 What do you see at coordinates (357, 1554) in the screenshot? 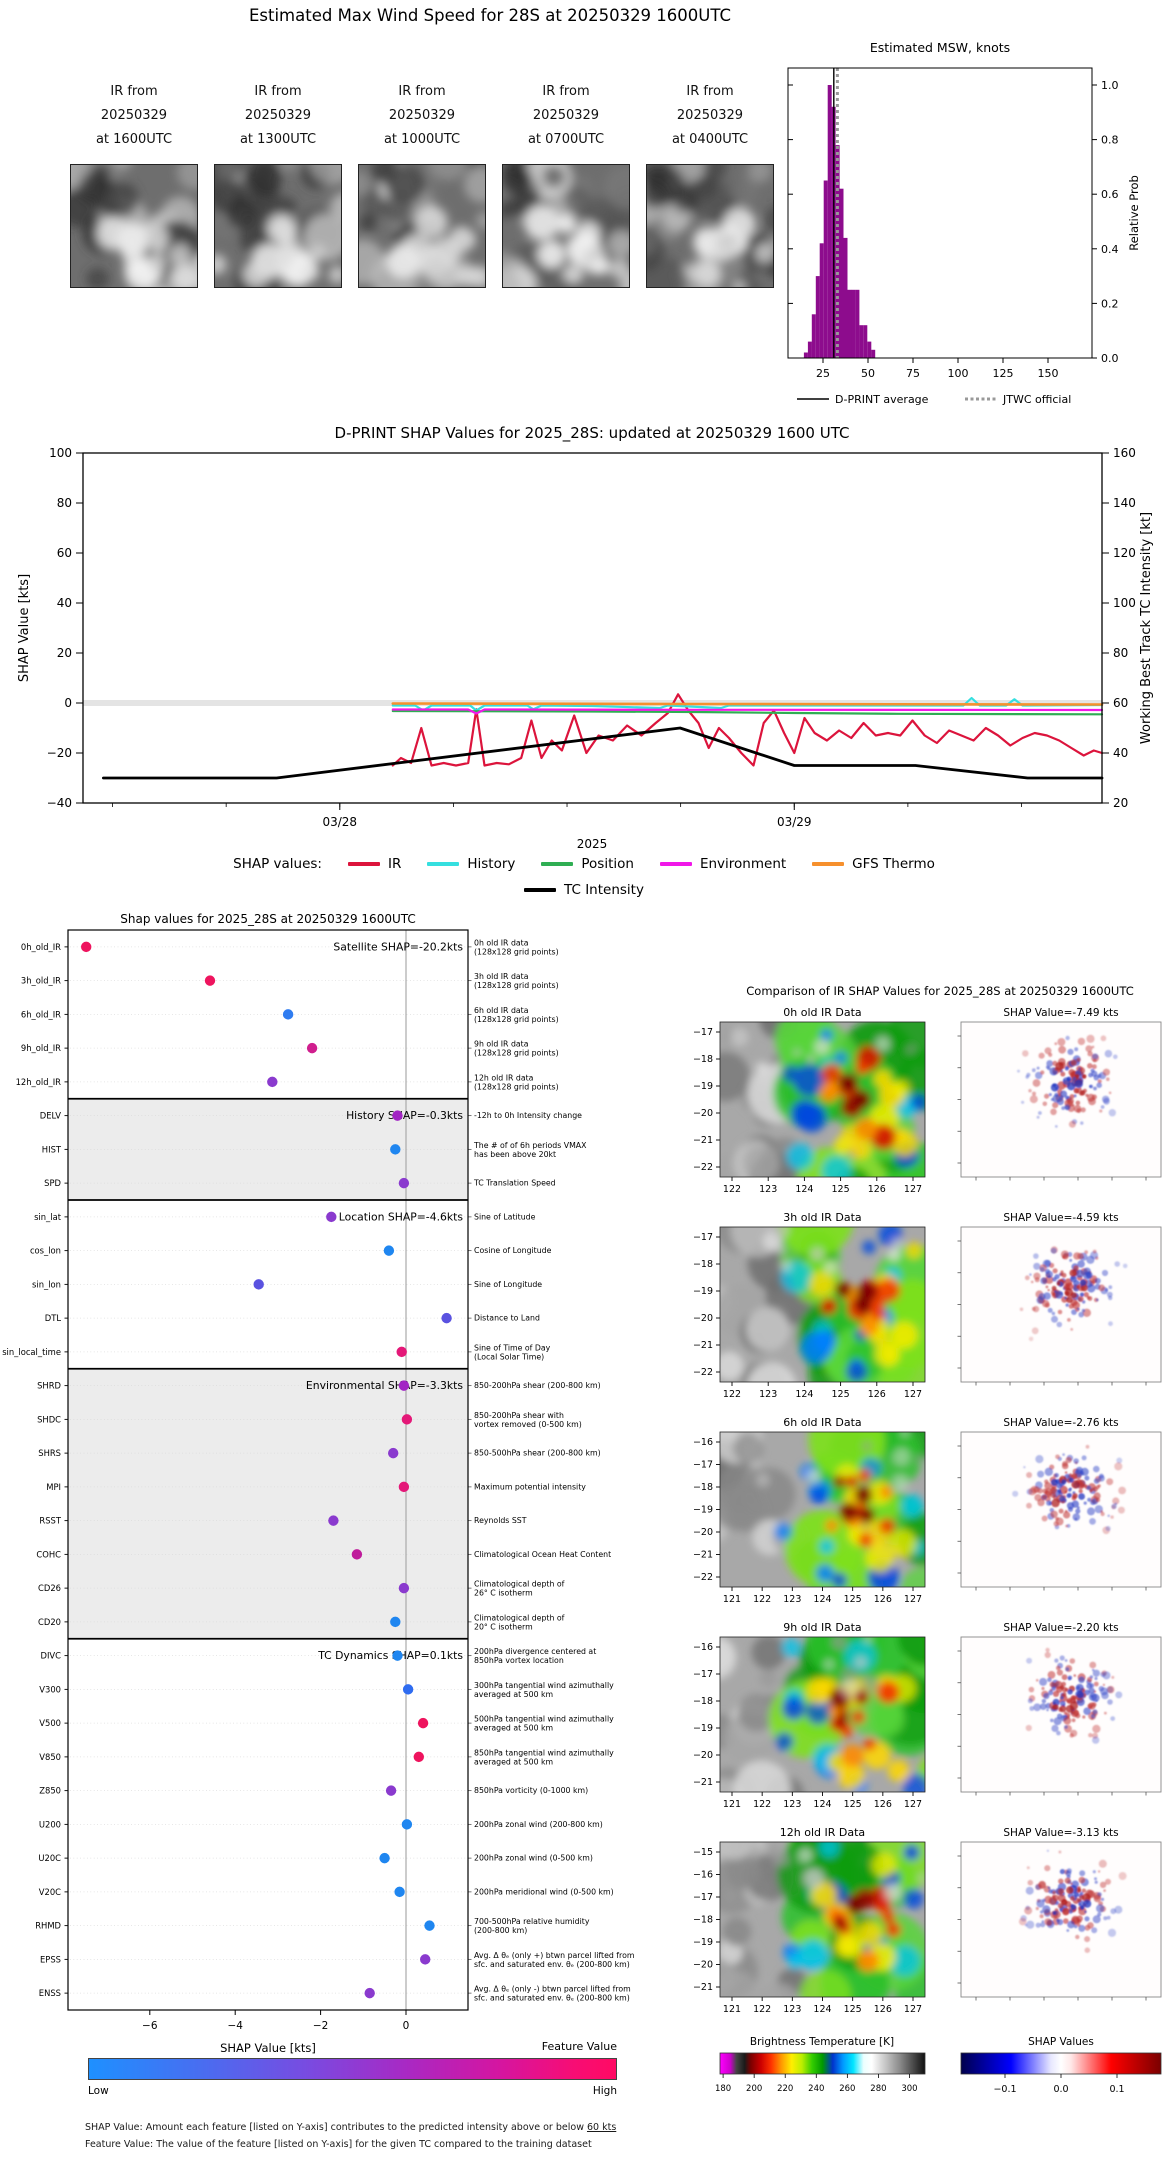
I see `shap-dot-COHC` at bounding box center [357, 1554].